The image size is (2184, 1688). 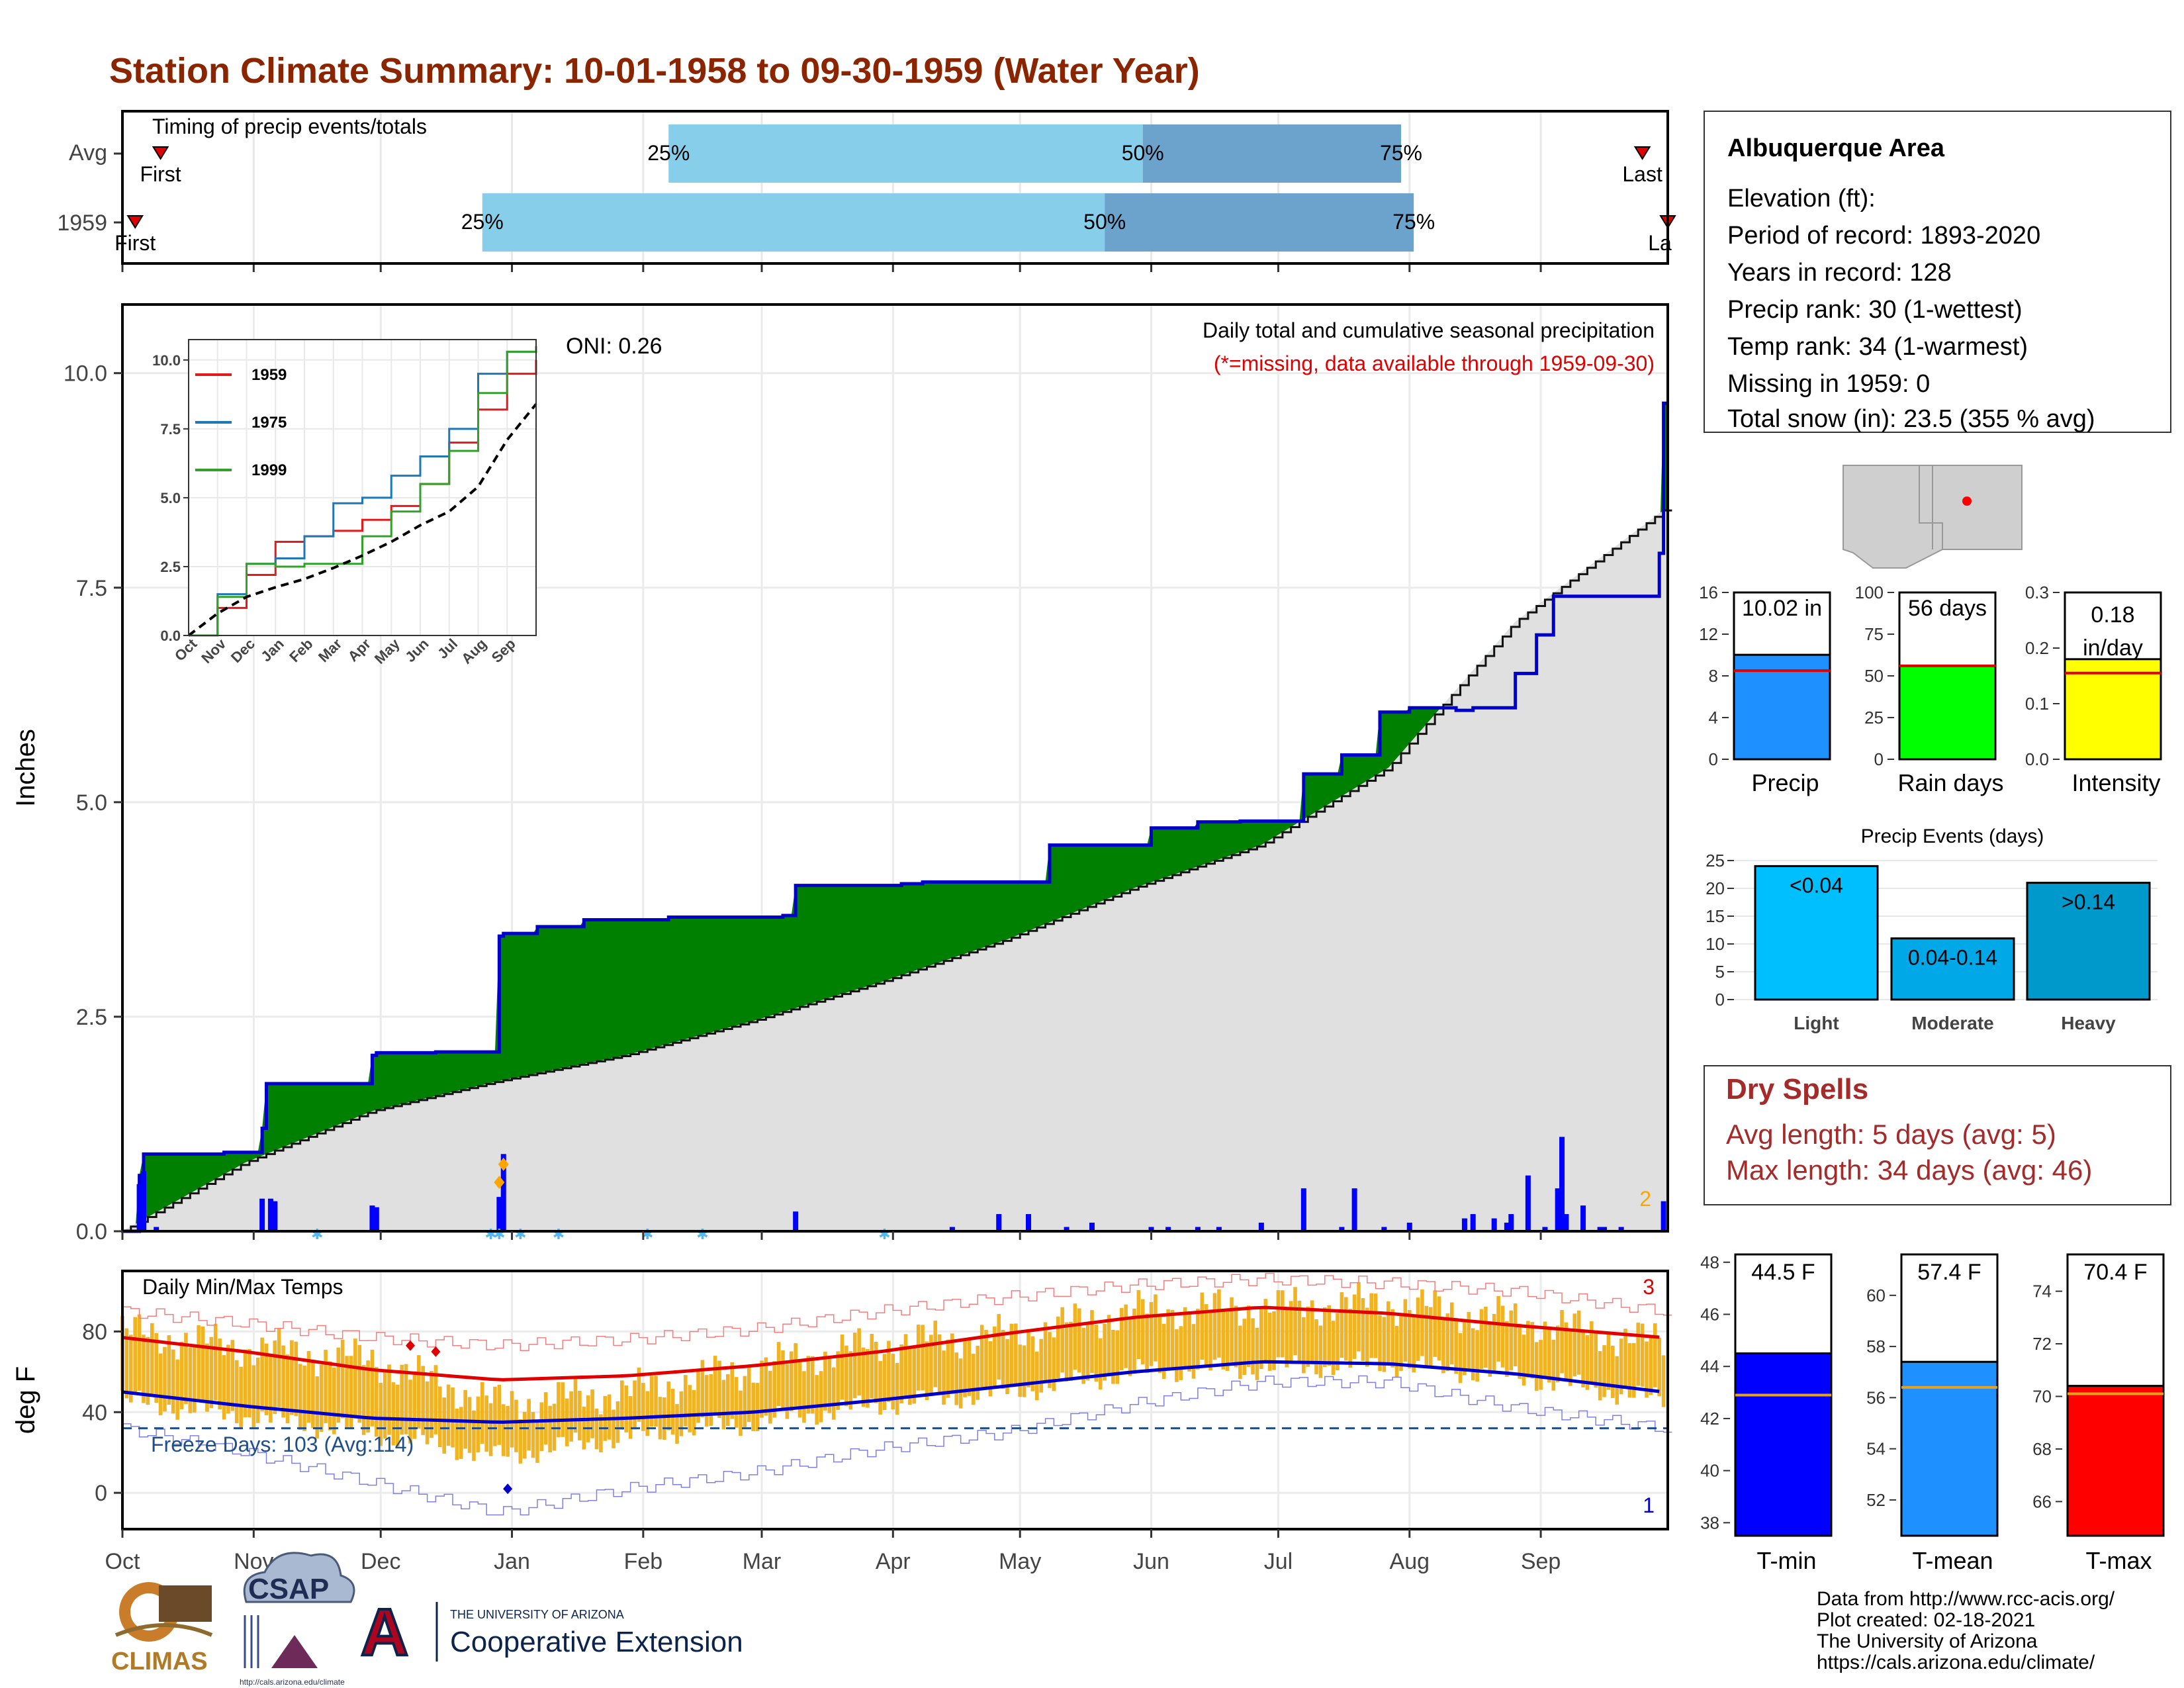 What do you see at coordinates (1709, 1262) in the screenshot?
I see `temp-bar-ytick-label: 48` at bounding box center [1709, 1262].